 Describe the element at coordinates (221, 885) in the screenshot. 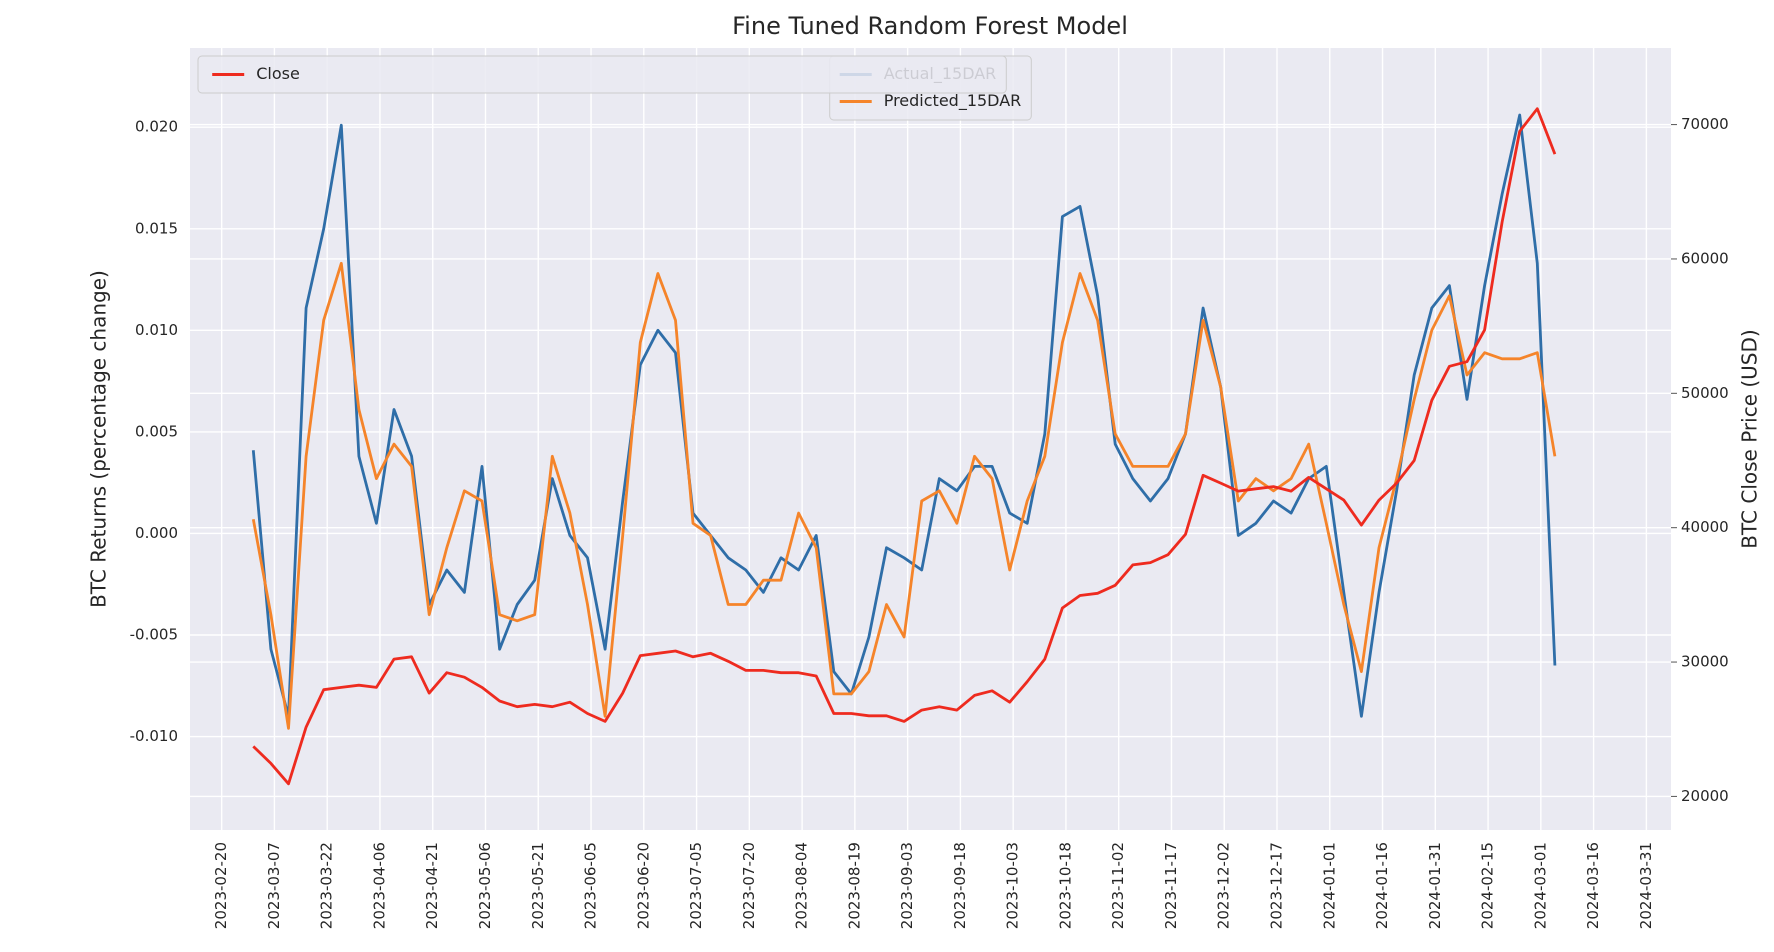

I see `x-tick-label: 2023-02-20` at that location.